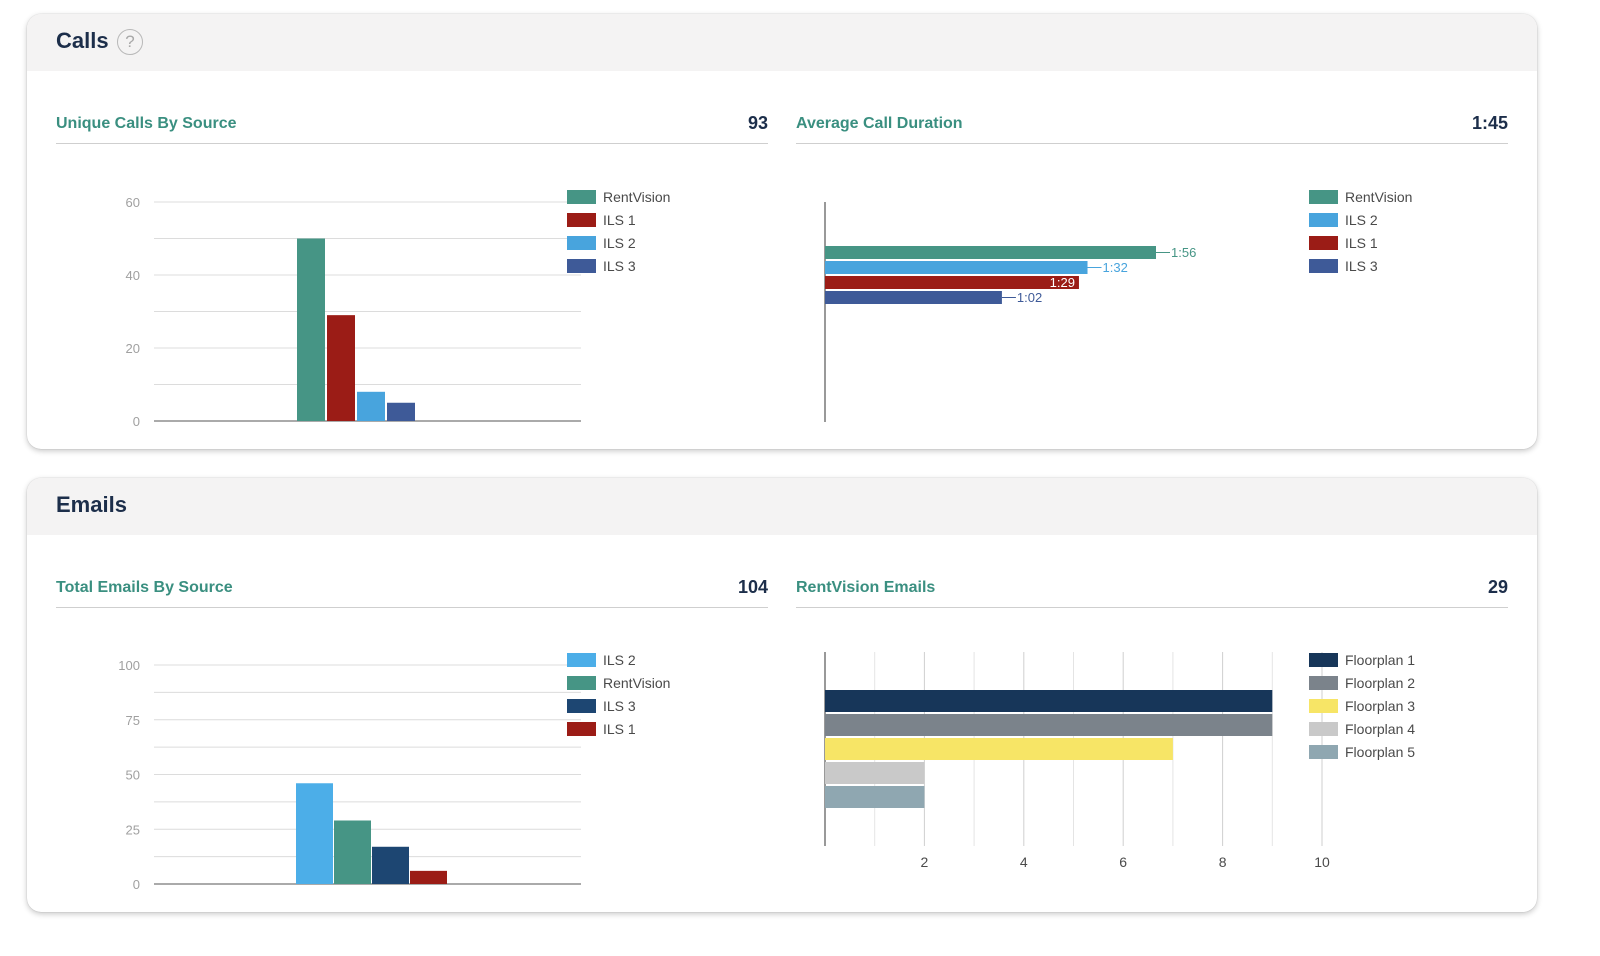 The image size is (1600, 956). What do you see at coordinates (91, 504) in the screenshot?
I see `emails-title: Emails` at bounding box center [91, 504].